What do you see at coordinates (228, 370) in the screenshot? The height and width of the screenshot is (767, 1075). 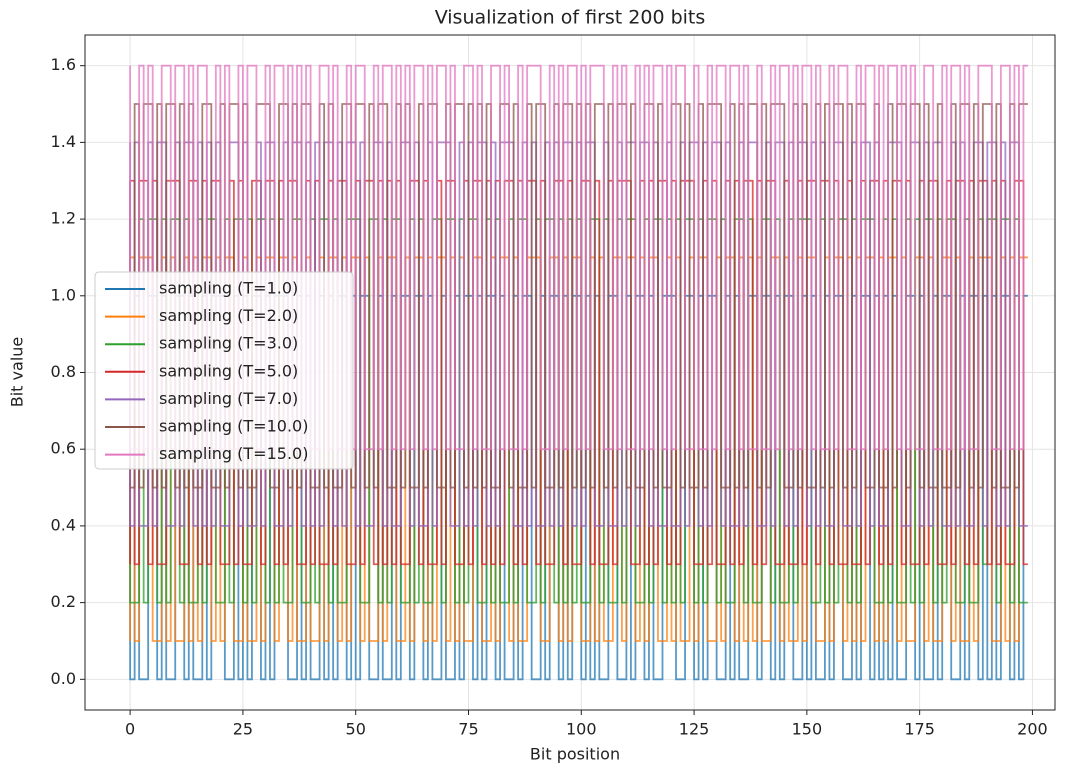 I see `legend-label: sampling (T=5.0)` at bounding box center [228, 370].